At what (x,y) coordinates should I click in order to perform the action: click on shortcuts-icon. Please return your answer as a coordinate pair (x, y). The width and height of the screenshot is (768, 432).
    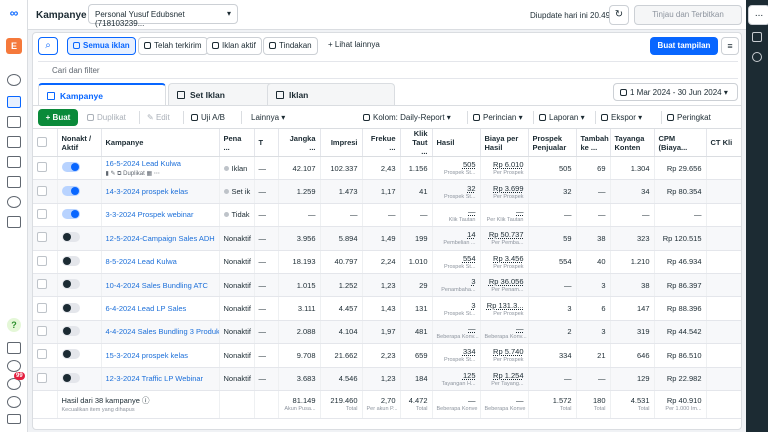
    Looking at the image, I should click on (14, 419).